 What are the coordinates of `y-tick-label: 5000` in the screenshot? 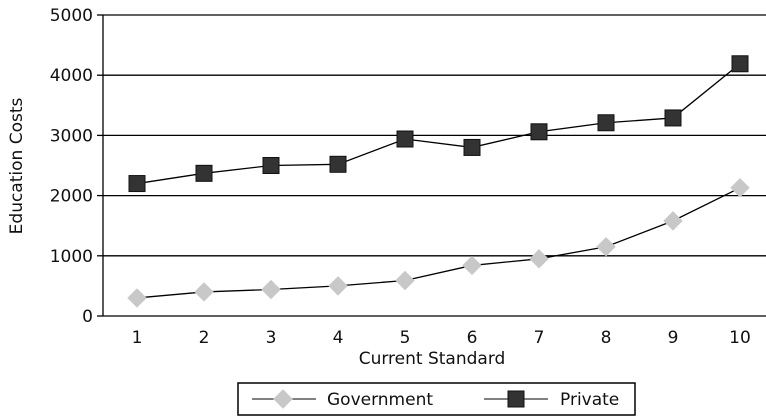 It's located at (71, 16).